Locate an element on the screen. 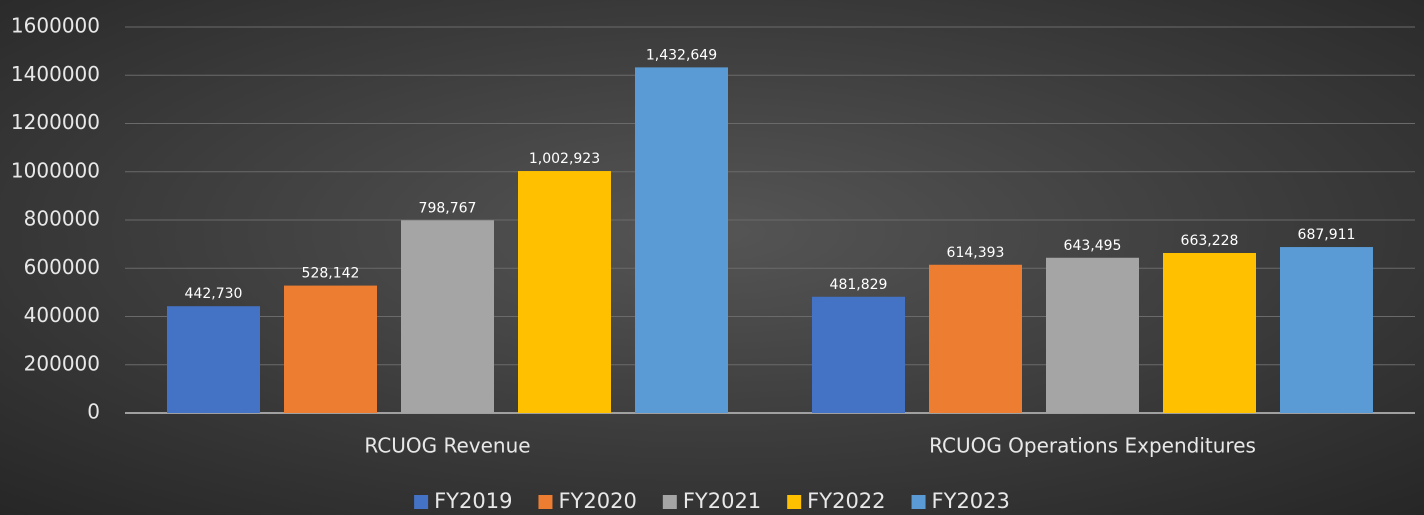  value-label: 643,495 is located at coordinates (1093, 246).